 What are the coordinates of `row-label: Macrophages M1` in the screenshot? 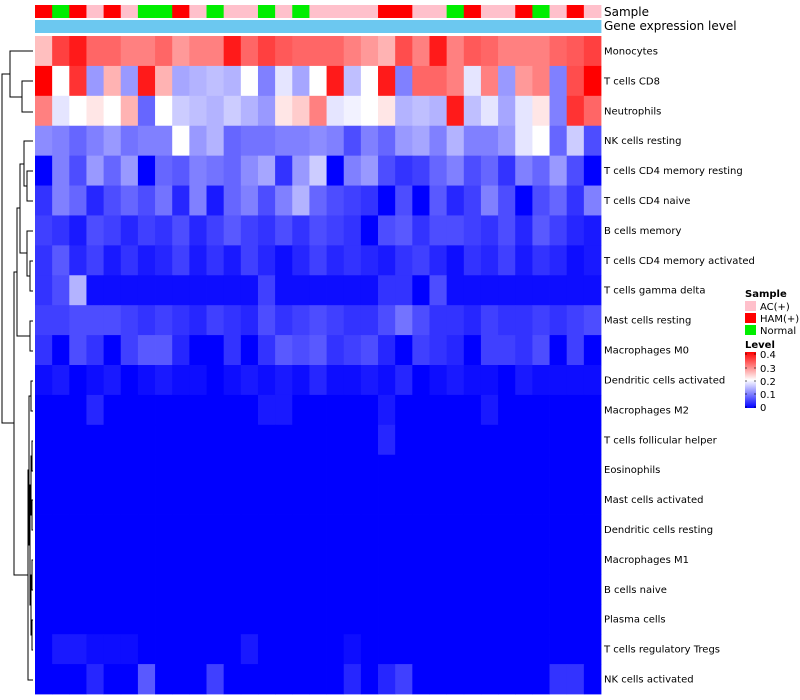 It's located at (646, 560).